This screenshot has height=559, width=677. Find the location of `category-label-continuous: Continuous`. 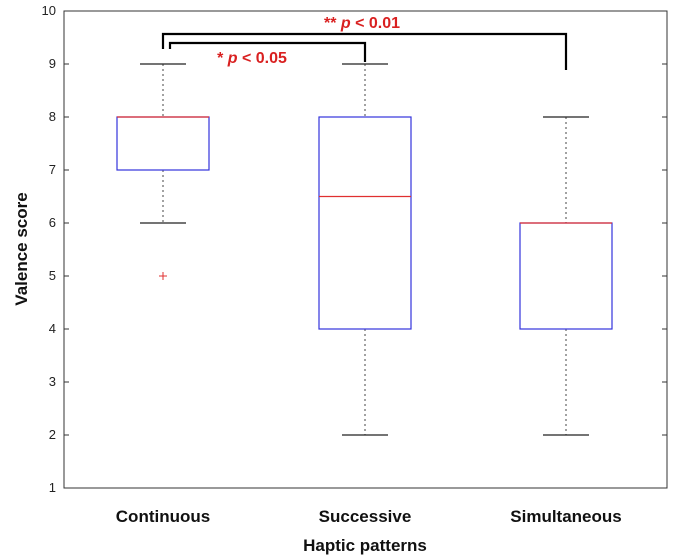

category-label-continuous: Continuous is located at coordinates (163, 516).